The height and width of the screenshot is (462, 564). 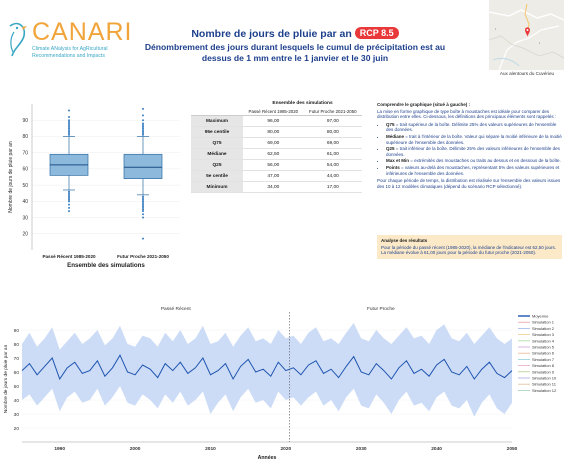 What do you see at coordinates (543, 328) in the screenshot?
I see `legend-entry: Simulation 2` at bounding box center [543, 328].